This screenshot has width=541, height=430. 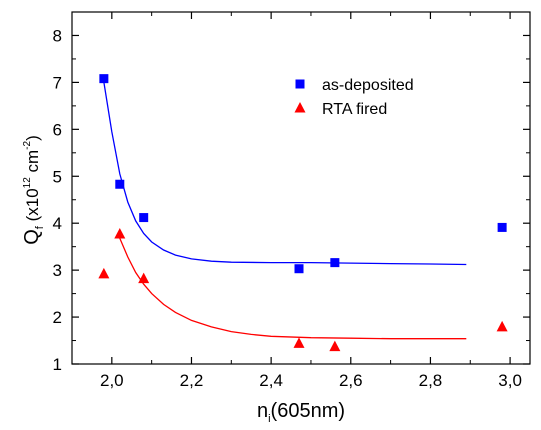 What do you see at coordinates (32, 207) in the screenshot?
I see `y-axis-title-open: (x10` at bounding box center [32, 207].